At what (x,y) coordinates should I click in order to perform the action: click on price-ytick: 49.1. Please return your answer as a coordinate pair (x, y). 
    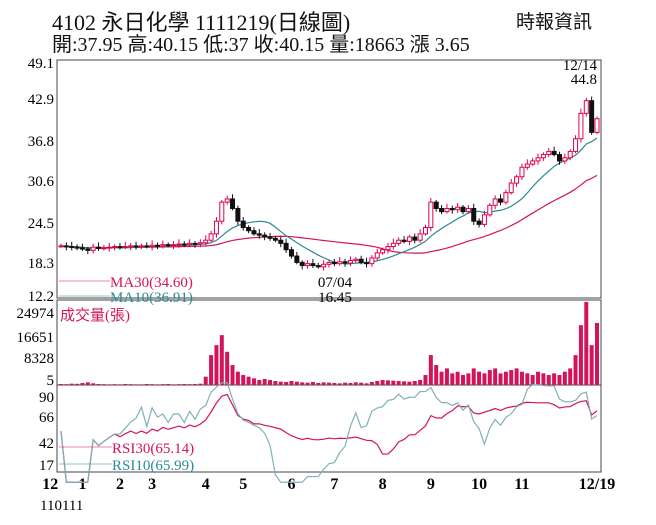
    Looking at the image, I should click on (41, 64).